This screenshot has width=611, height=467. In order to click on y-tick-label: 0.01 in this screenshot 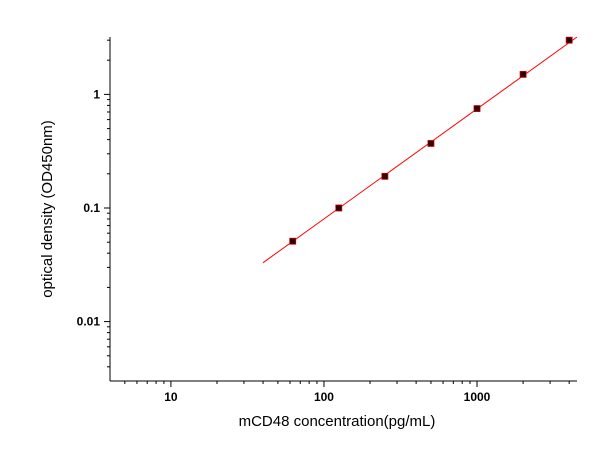, I will do `click(89, 322)`.